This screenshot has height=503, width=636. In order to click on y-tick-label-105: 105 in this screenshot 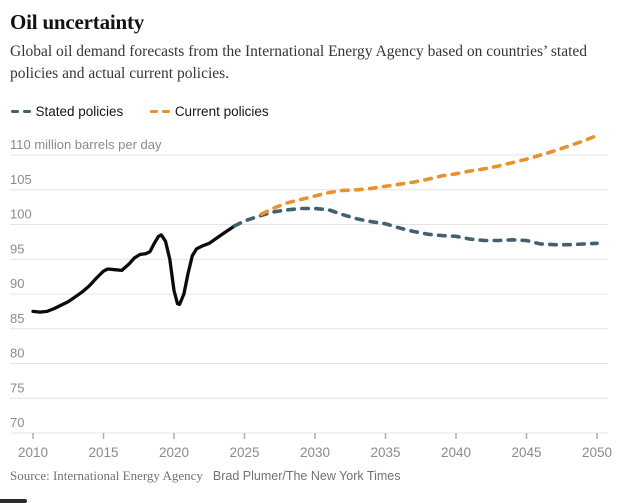, I will do `click(21, 179)`.